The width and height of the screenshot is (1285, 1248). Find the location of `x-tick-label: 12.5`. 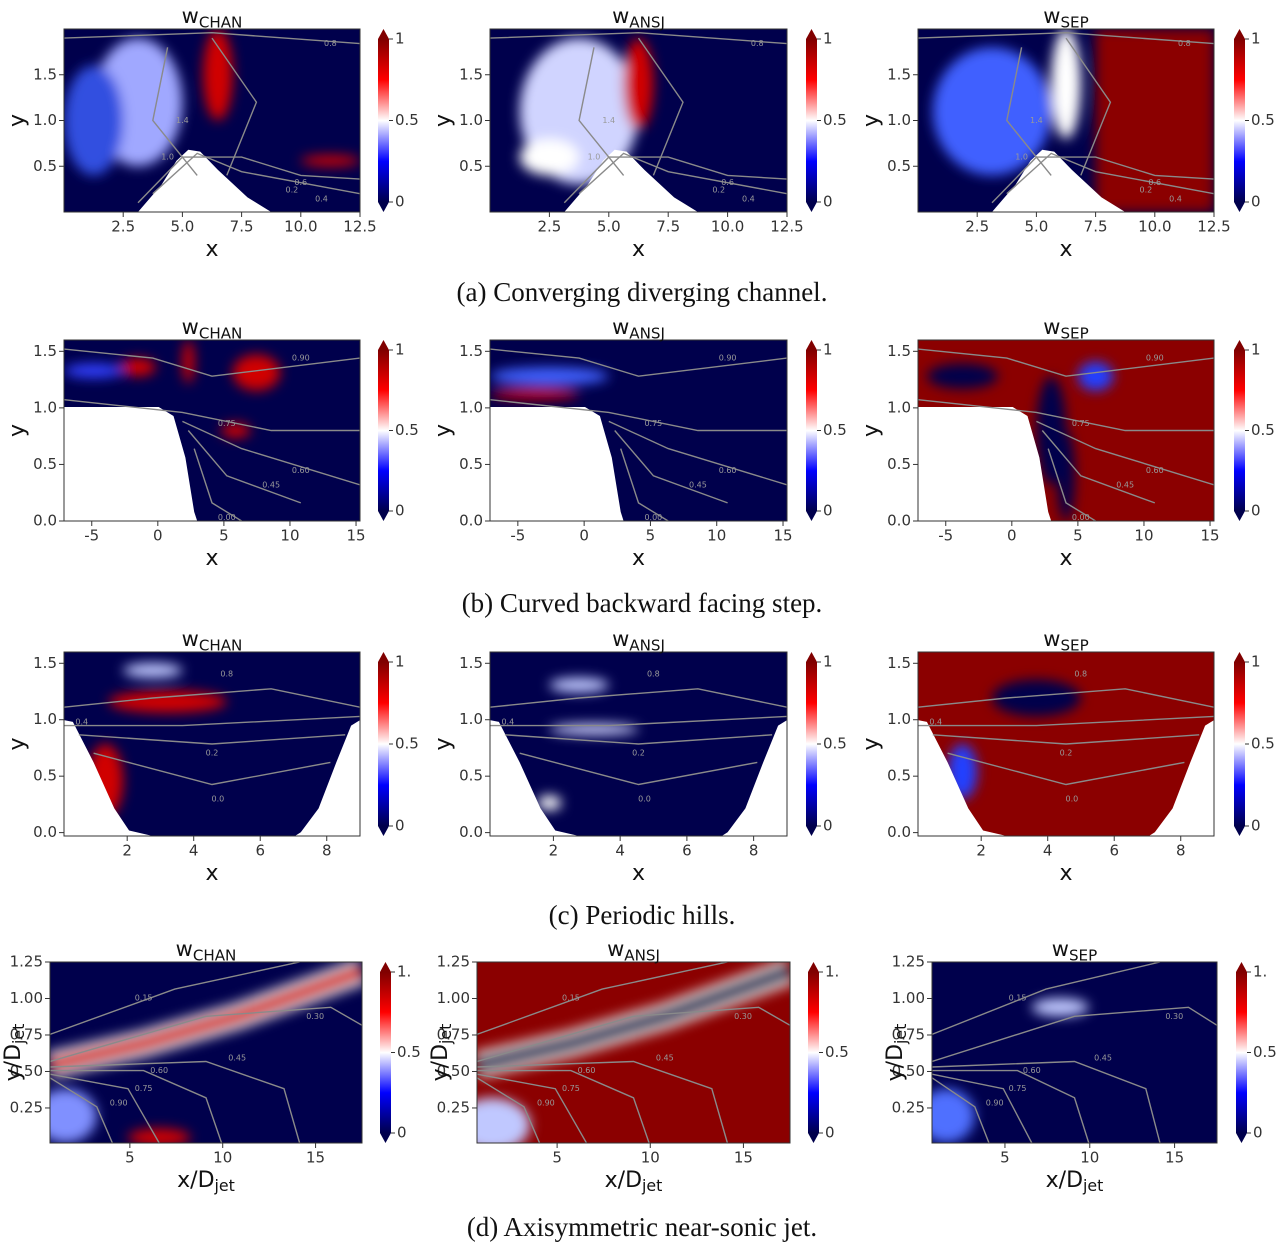

x-tick-label: 12.5 is located at coordinates (359, 227).